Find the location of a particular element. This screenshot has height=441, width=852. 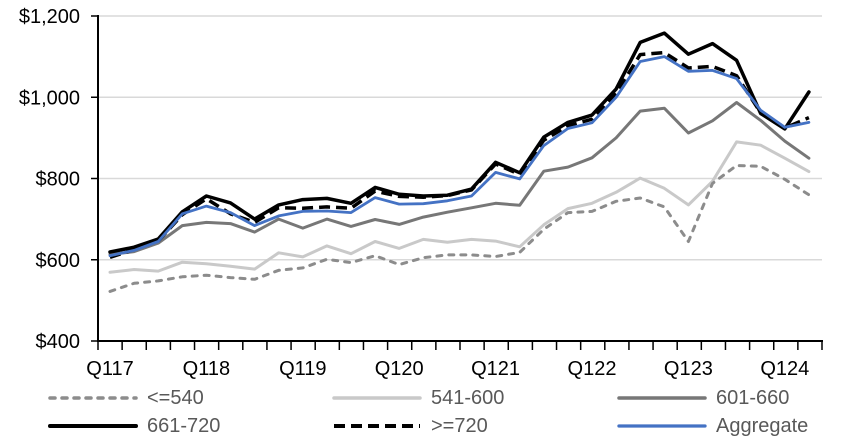

y-axis-tick-label: $400 is located at coordinates (58, 342).